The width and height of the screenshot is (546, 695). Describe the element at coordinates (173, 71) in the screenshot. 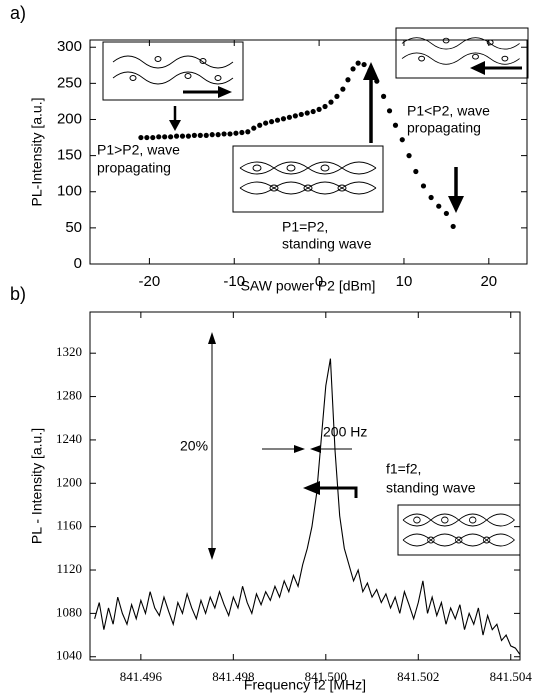

I see `inset-propagating-right` at that location.